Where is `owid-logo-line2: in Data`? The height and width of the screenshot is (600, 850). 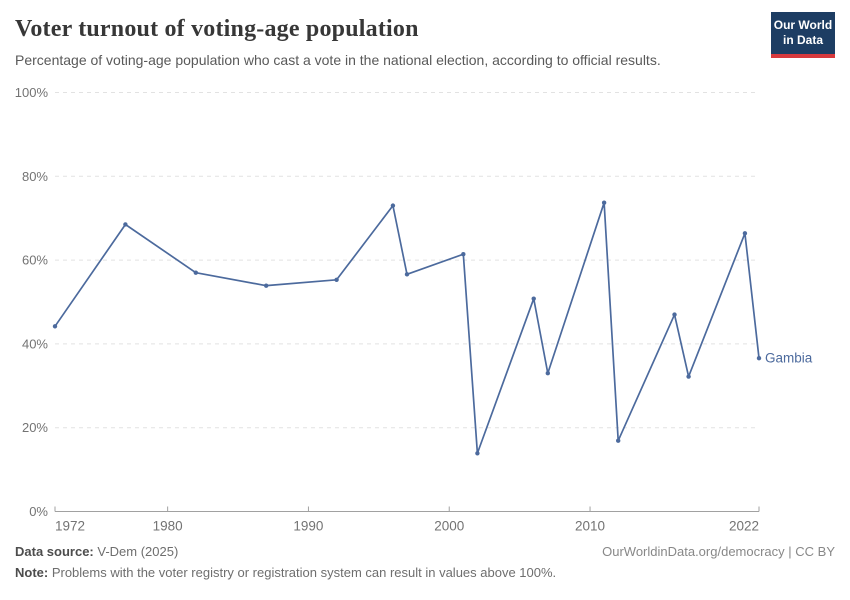 owid-logo-line2: in Data is located at coordinates (802, 40).